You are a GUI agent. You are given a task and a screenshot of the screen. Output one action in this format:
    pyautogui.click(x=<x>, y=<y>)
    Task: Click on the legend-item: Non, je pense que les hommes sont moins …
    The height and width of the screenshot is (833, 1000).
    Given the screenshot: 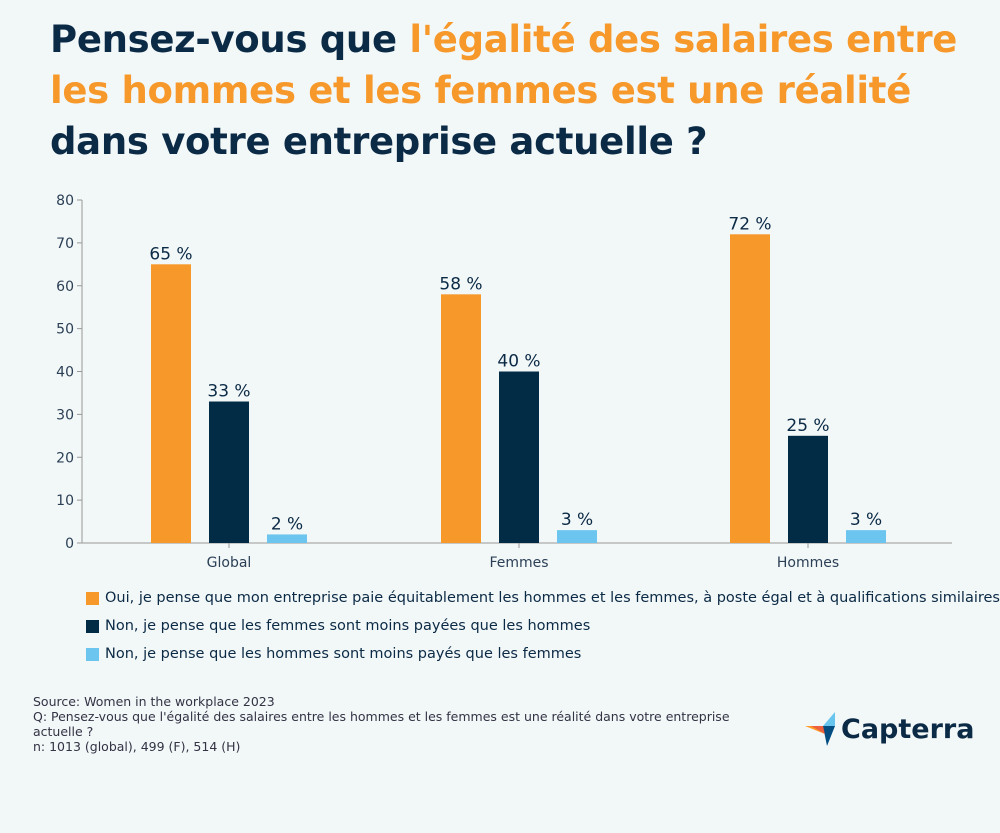 What is the action you would take?
    pyautogui.click(x=543, y=654)
    